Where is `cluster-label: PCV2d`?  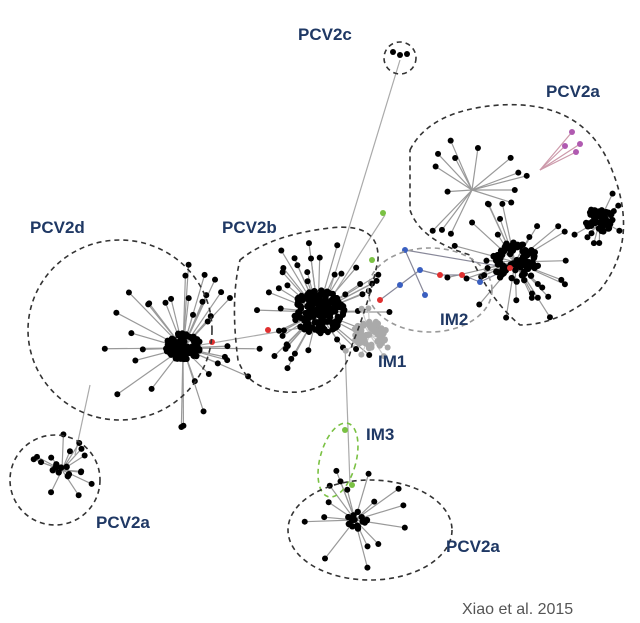
cluster-label: PCV2d is located at coordinates (57, 227).